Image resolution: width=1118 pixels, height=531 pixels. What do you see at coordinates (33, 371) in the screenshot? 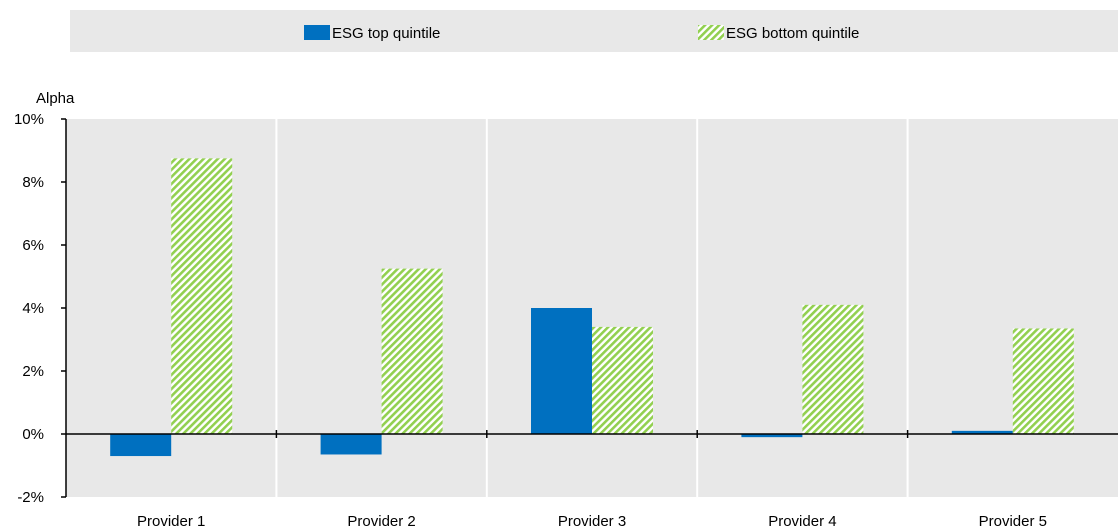
I see `y-tick-label: 2%` at bounding box center [33, 371].